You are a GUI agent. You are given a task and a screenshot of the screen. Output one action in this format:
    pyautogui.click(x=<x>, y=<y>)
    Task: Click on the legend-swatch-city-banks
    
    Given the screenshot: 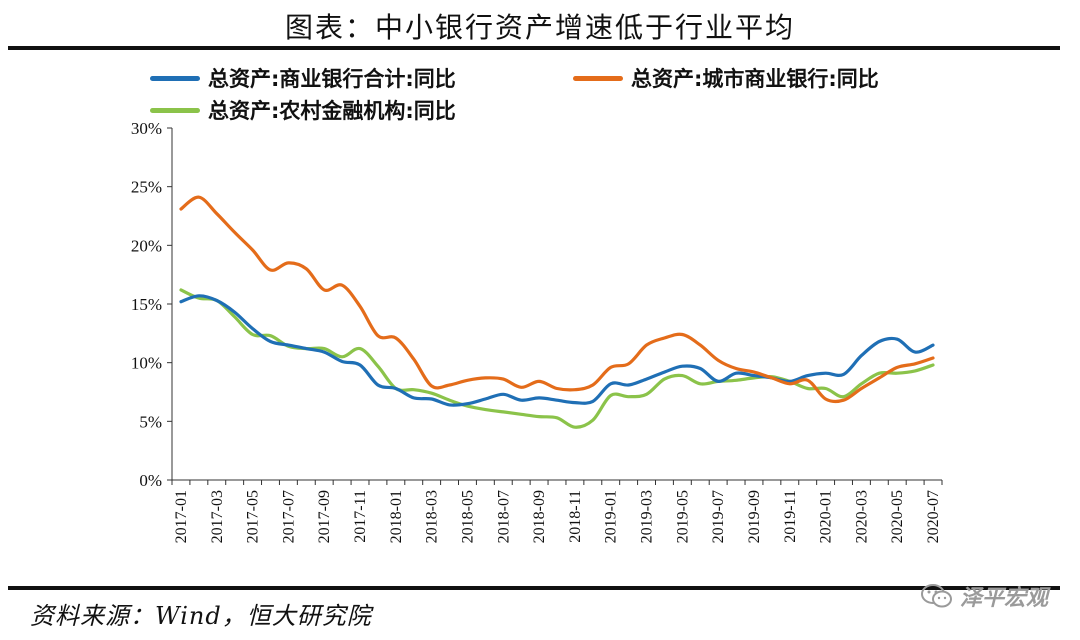 What is the action you would take?
    pyautogui.click(x=598, y=78)
    